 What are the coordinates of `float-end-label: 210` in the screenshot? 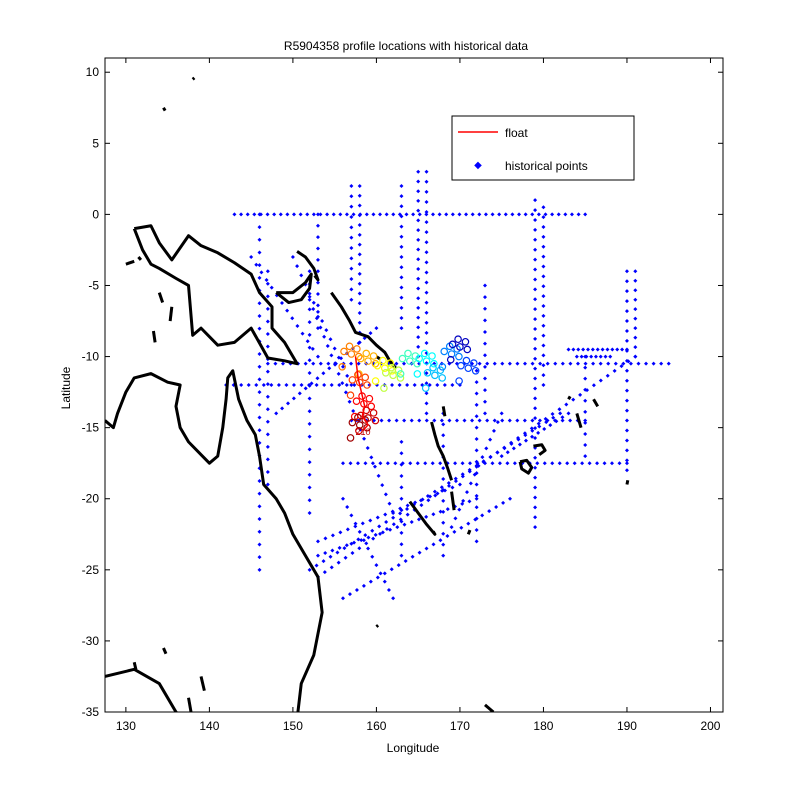 It's located at (363, 432).